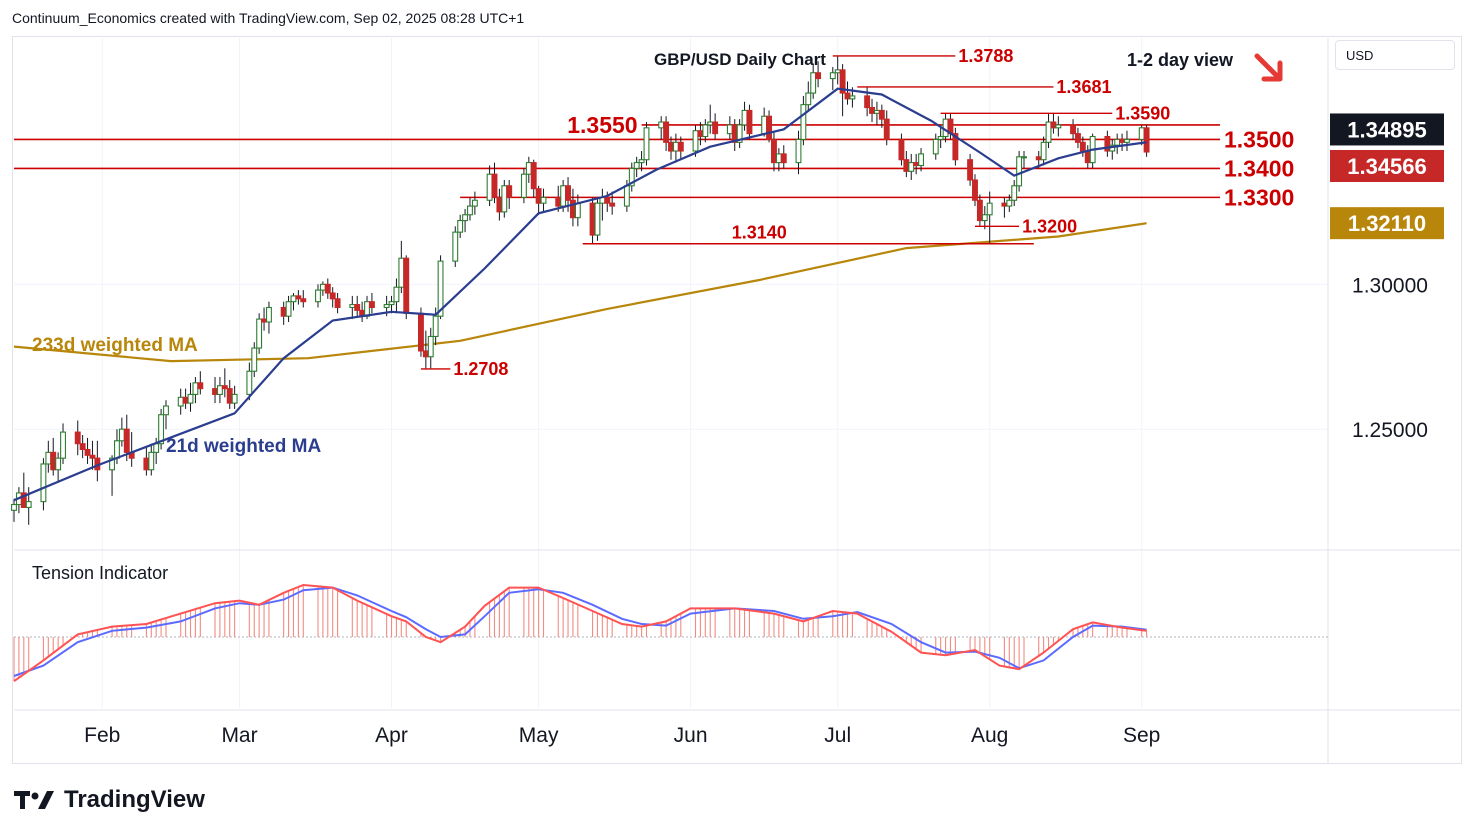 The height and width of the screenshot is (840, 1474). I want to click on chart-title: GBP/USD Daily Chart, so click(740, 59).